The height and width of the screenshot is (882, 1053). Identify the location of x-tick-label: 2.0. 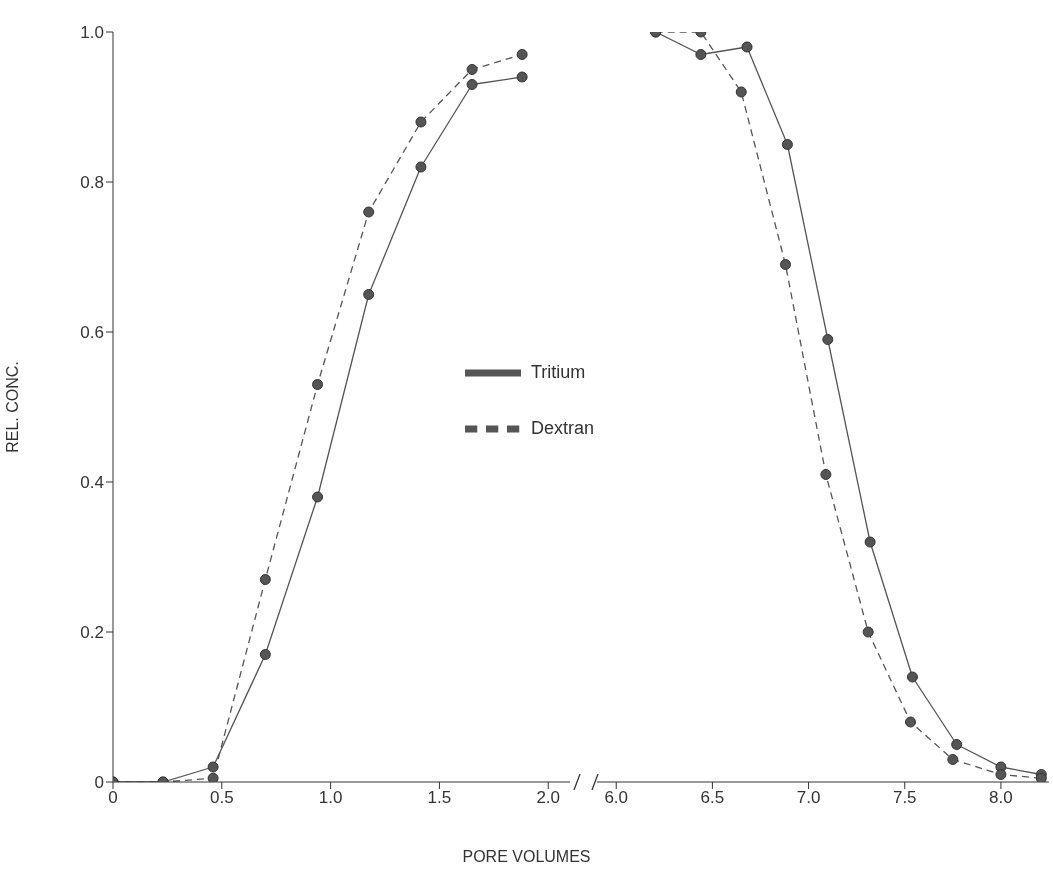
(548, 798).